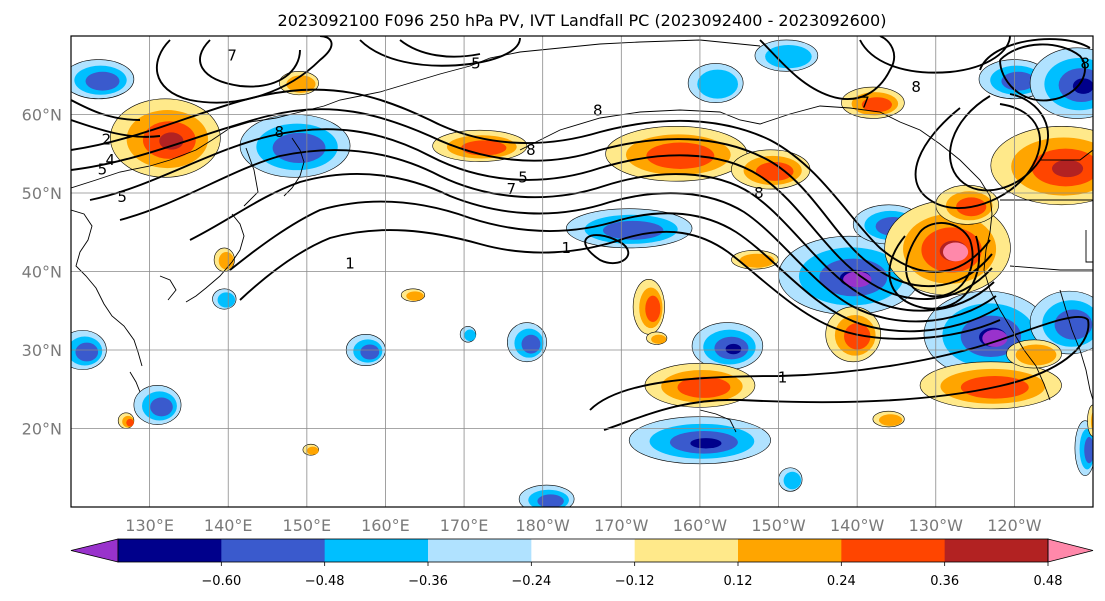 The image size is (1105, 601). Describe the element at coordinates (385, 525) in the screenshot. I see `longitude-tick-label: 160°E` at that location.